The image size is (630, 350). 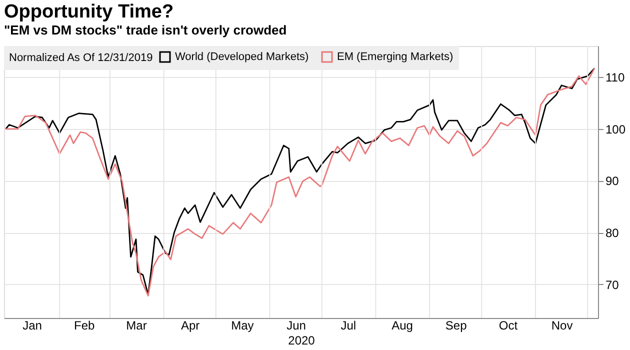 What do you see at coordinates (508, 325) in the screenshot?
I see `x-tick-label: Oct` at bounding box center [508, 325].